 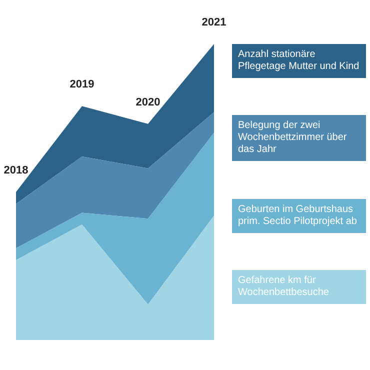 What do you see at coordinates (214, 22) in the screenshot?
I see `x-tick-label: 2021` at bounding box center [214, 22].